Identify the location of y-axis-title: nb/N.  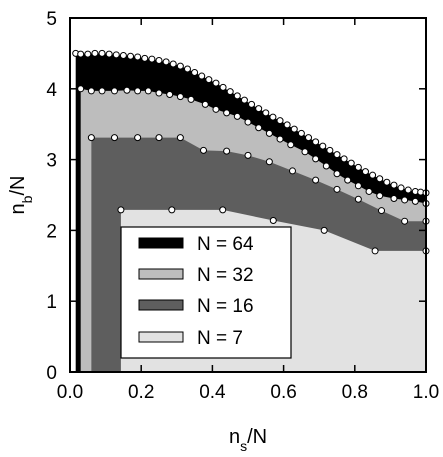
(21, 195).